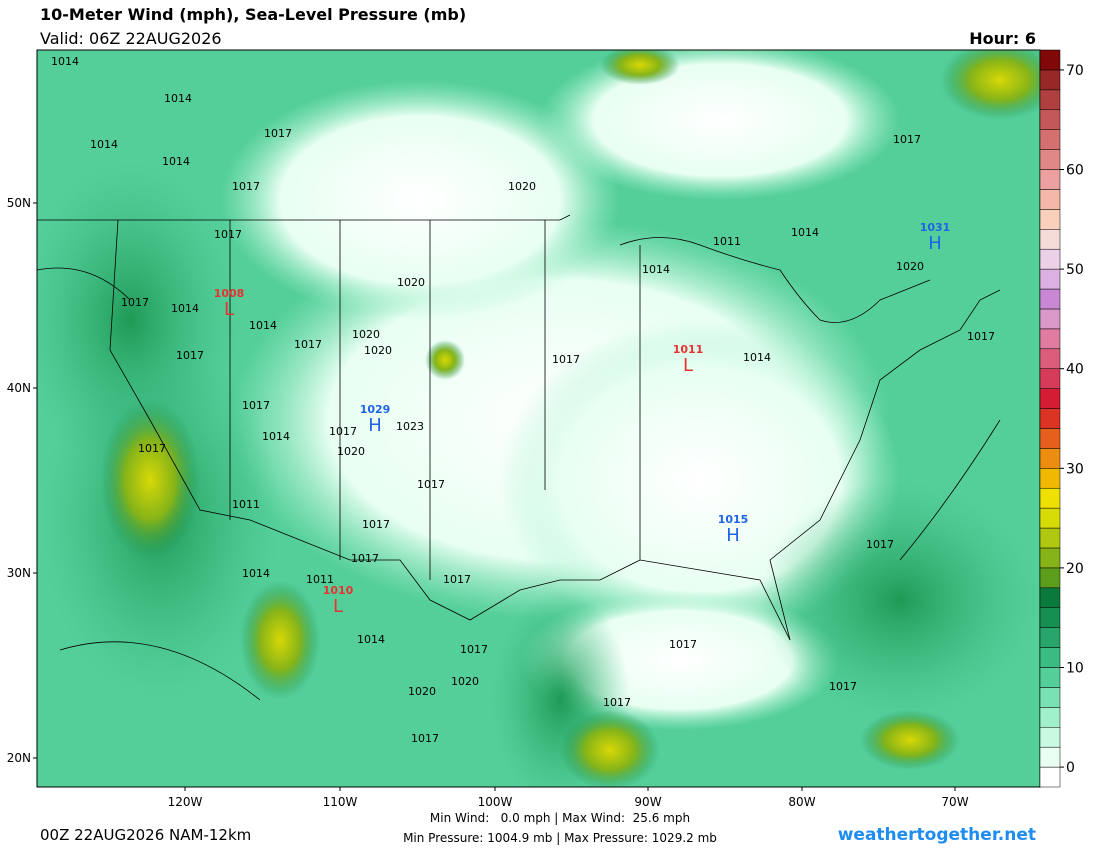 This screenshot has width=1100, height=850. What do you see at coordinates (495, 802) in the screenshot?
I see `lon-label: 100W` at bounding box center [495, 802].